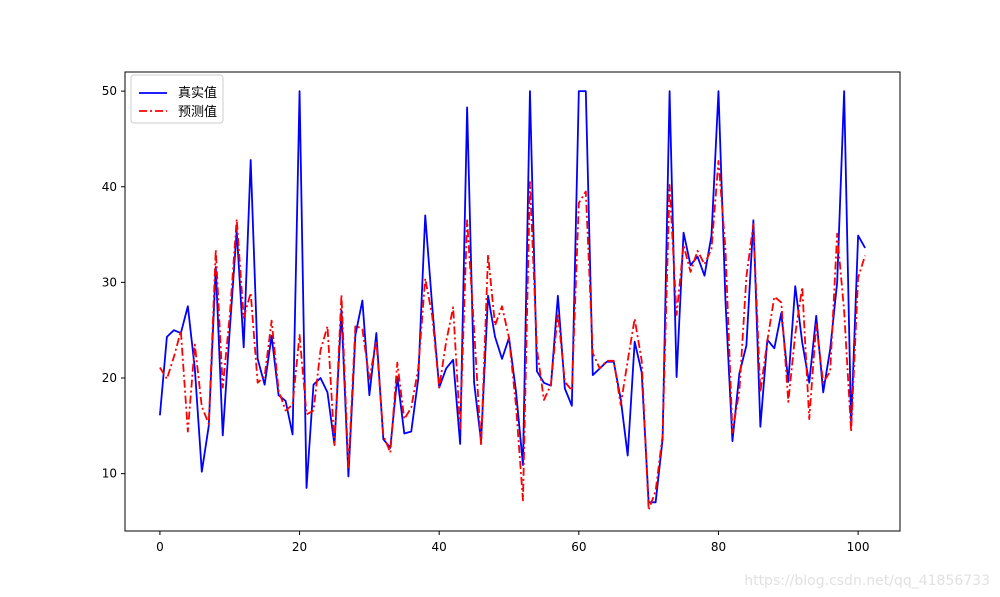  What do you see at coordinates (867, 581) in the screenshot?
I see `watermark: https://blog.csdn.net/qq_41856733` at bounding box center [867, 581].